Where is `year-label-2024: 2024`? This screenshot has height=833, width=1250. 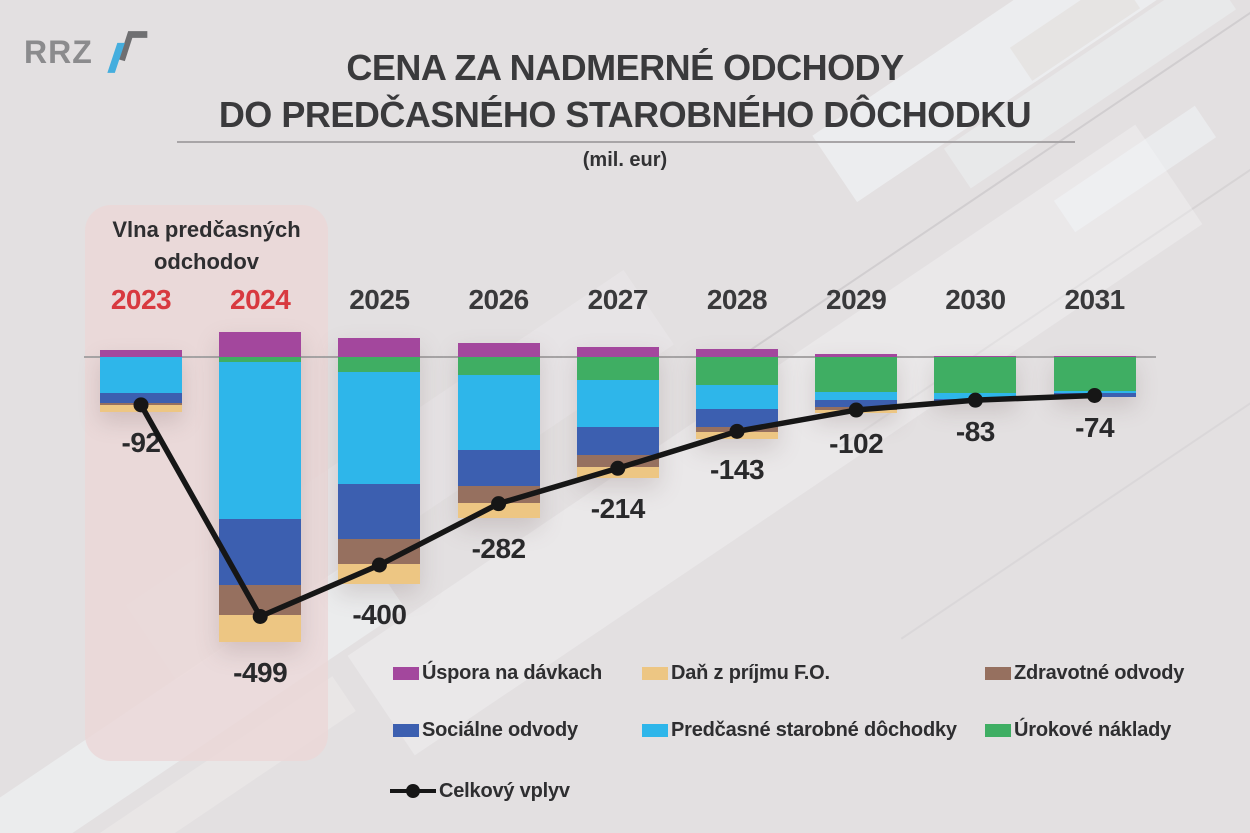 year-label-2024: 2024 is located at coordinates (260, 299).